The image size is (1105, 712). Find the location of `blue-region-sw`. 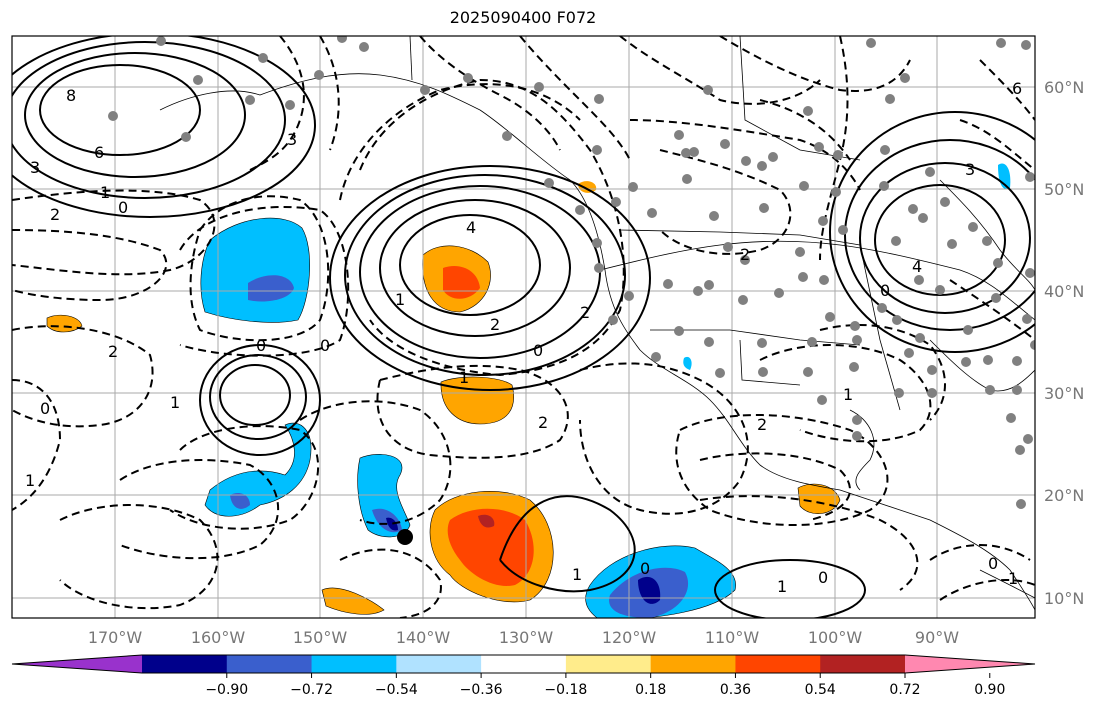

blue-region-sw is located at coordinates (258, 469).